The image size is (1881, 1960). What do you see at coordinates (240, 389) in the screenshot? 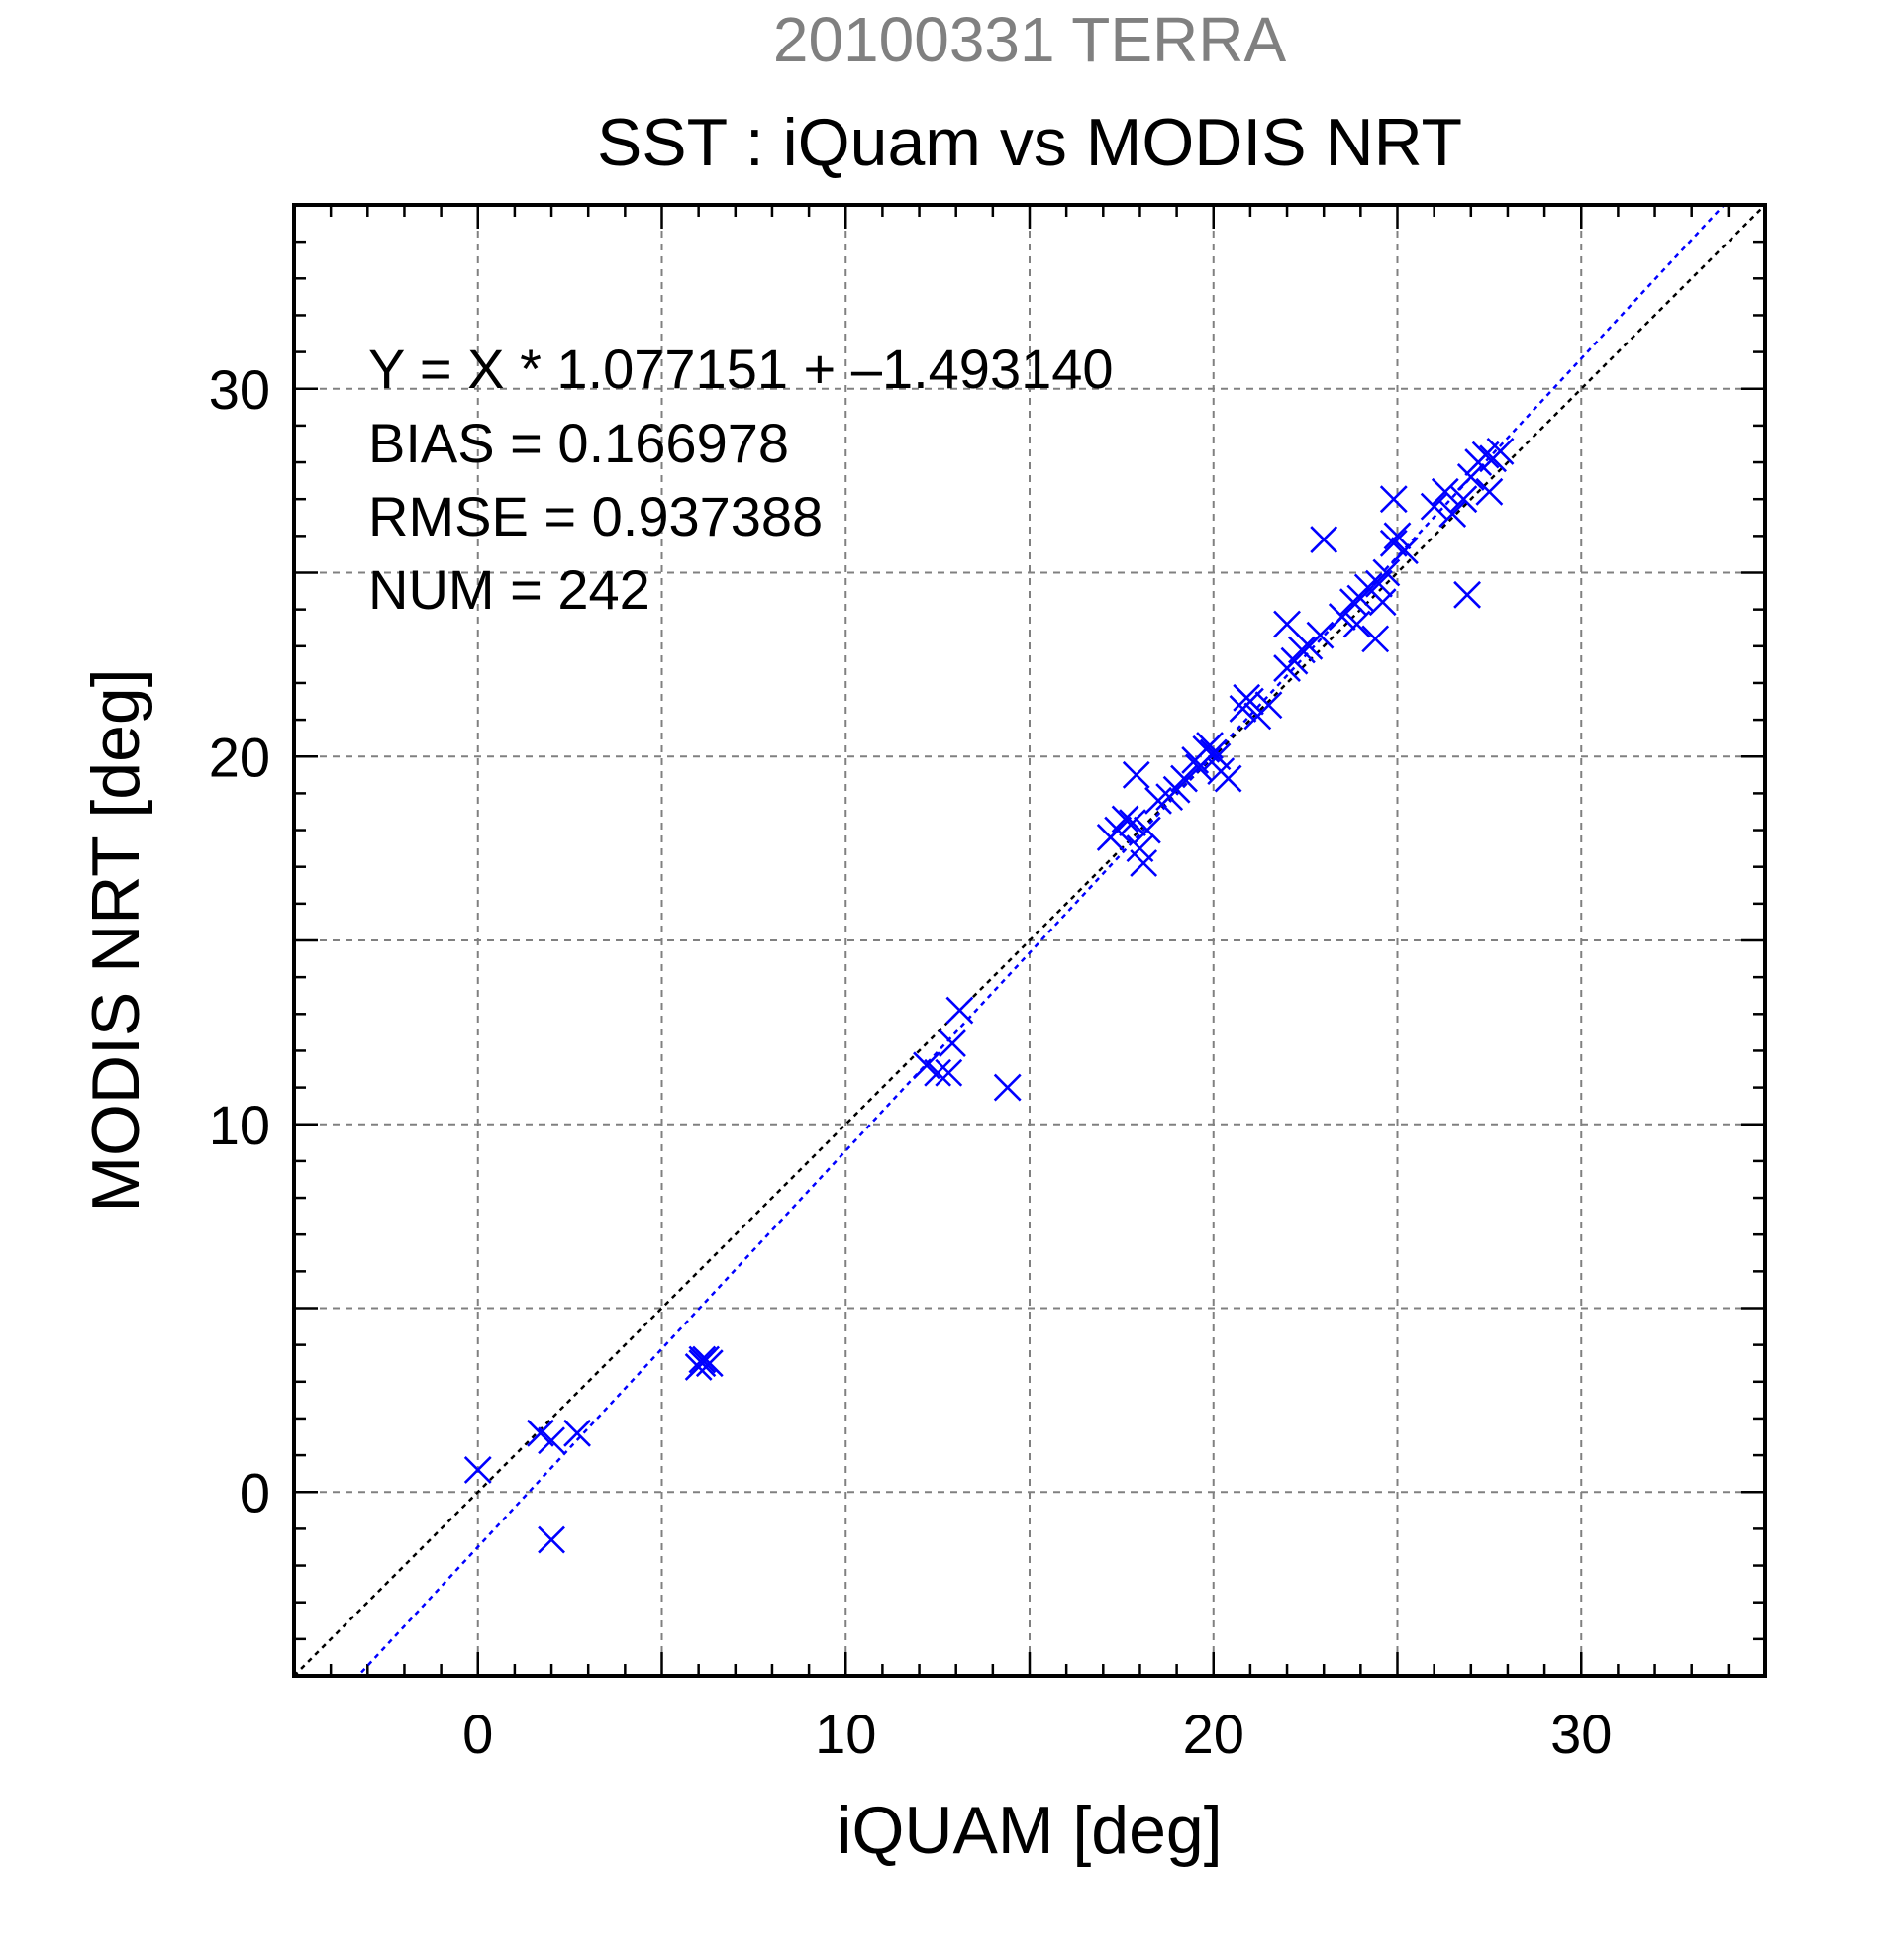
I see `y-tick-label: 30` at bounding box center [240, 389].